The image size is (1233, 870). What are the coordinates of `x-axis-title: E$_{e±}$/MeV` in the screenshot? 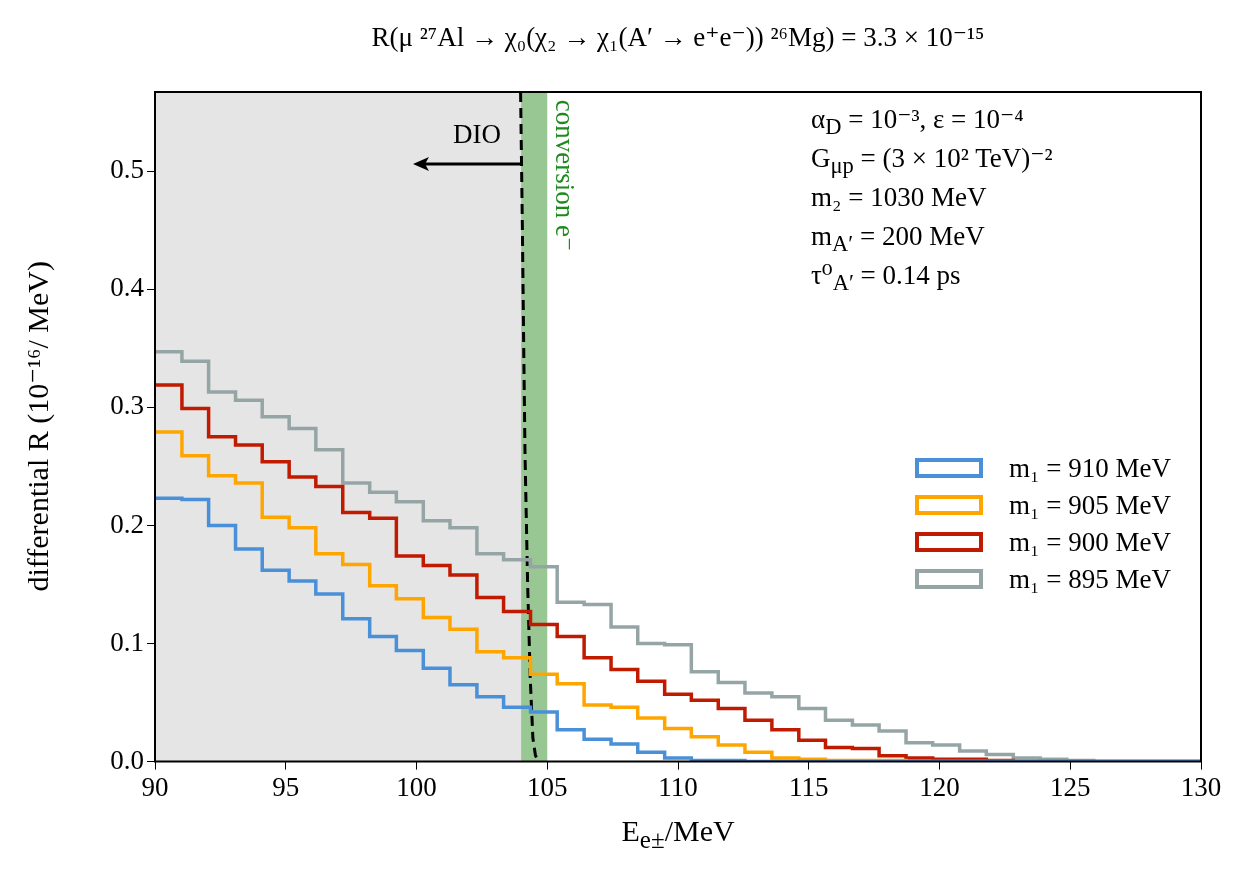 It's located at (678, 834).